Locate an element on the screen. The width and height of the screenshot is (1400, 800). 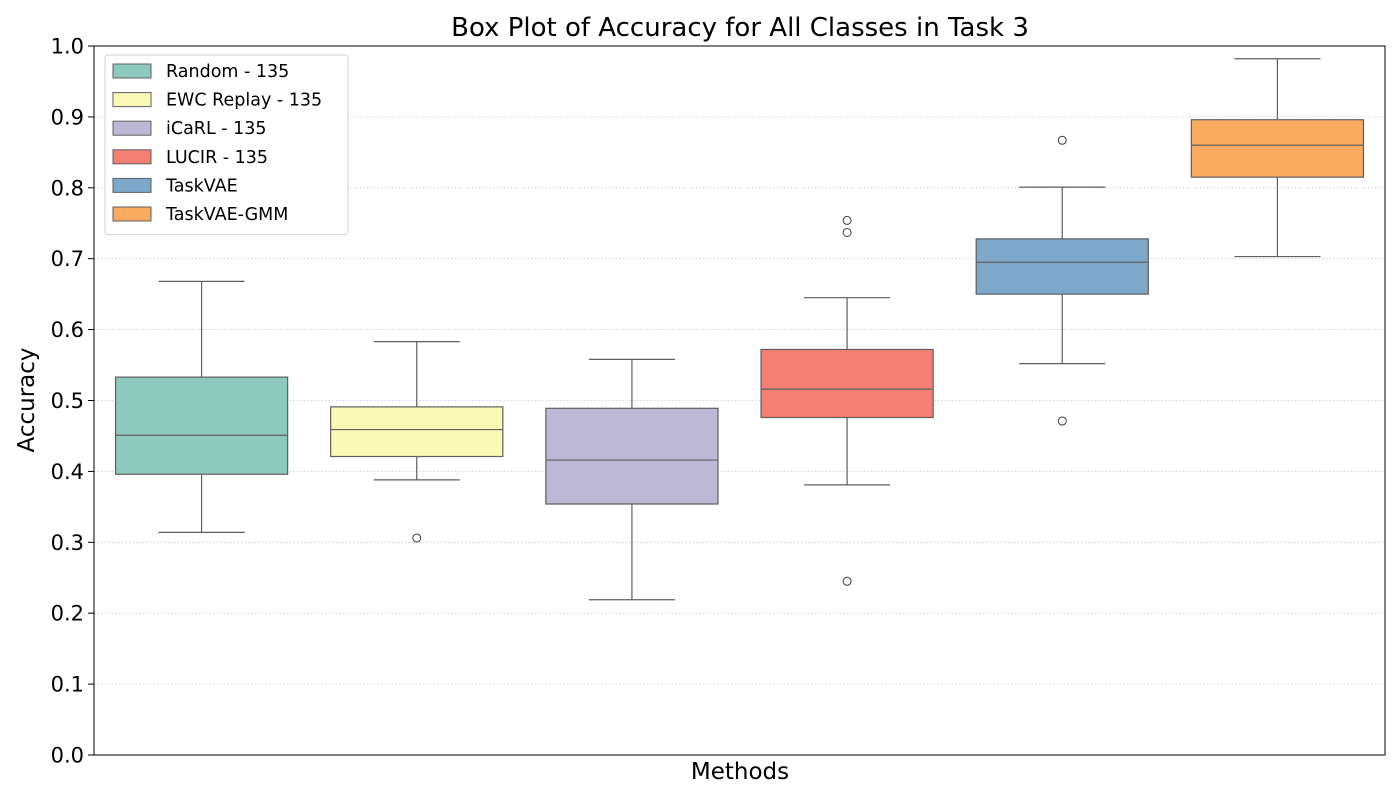
legend-item: LUCIR - 135 is located at coordinates (190, 158).